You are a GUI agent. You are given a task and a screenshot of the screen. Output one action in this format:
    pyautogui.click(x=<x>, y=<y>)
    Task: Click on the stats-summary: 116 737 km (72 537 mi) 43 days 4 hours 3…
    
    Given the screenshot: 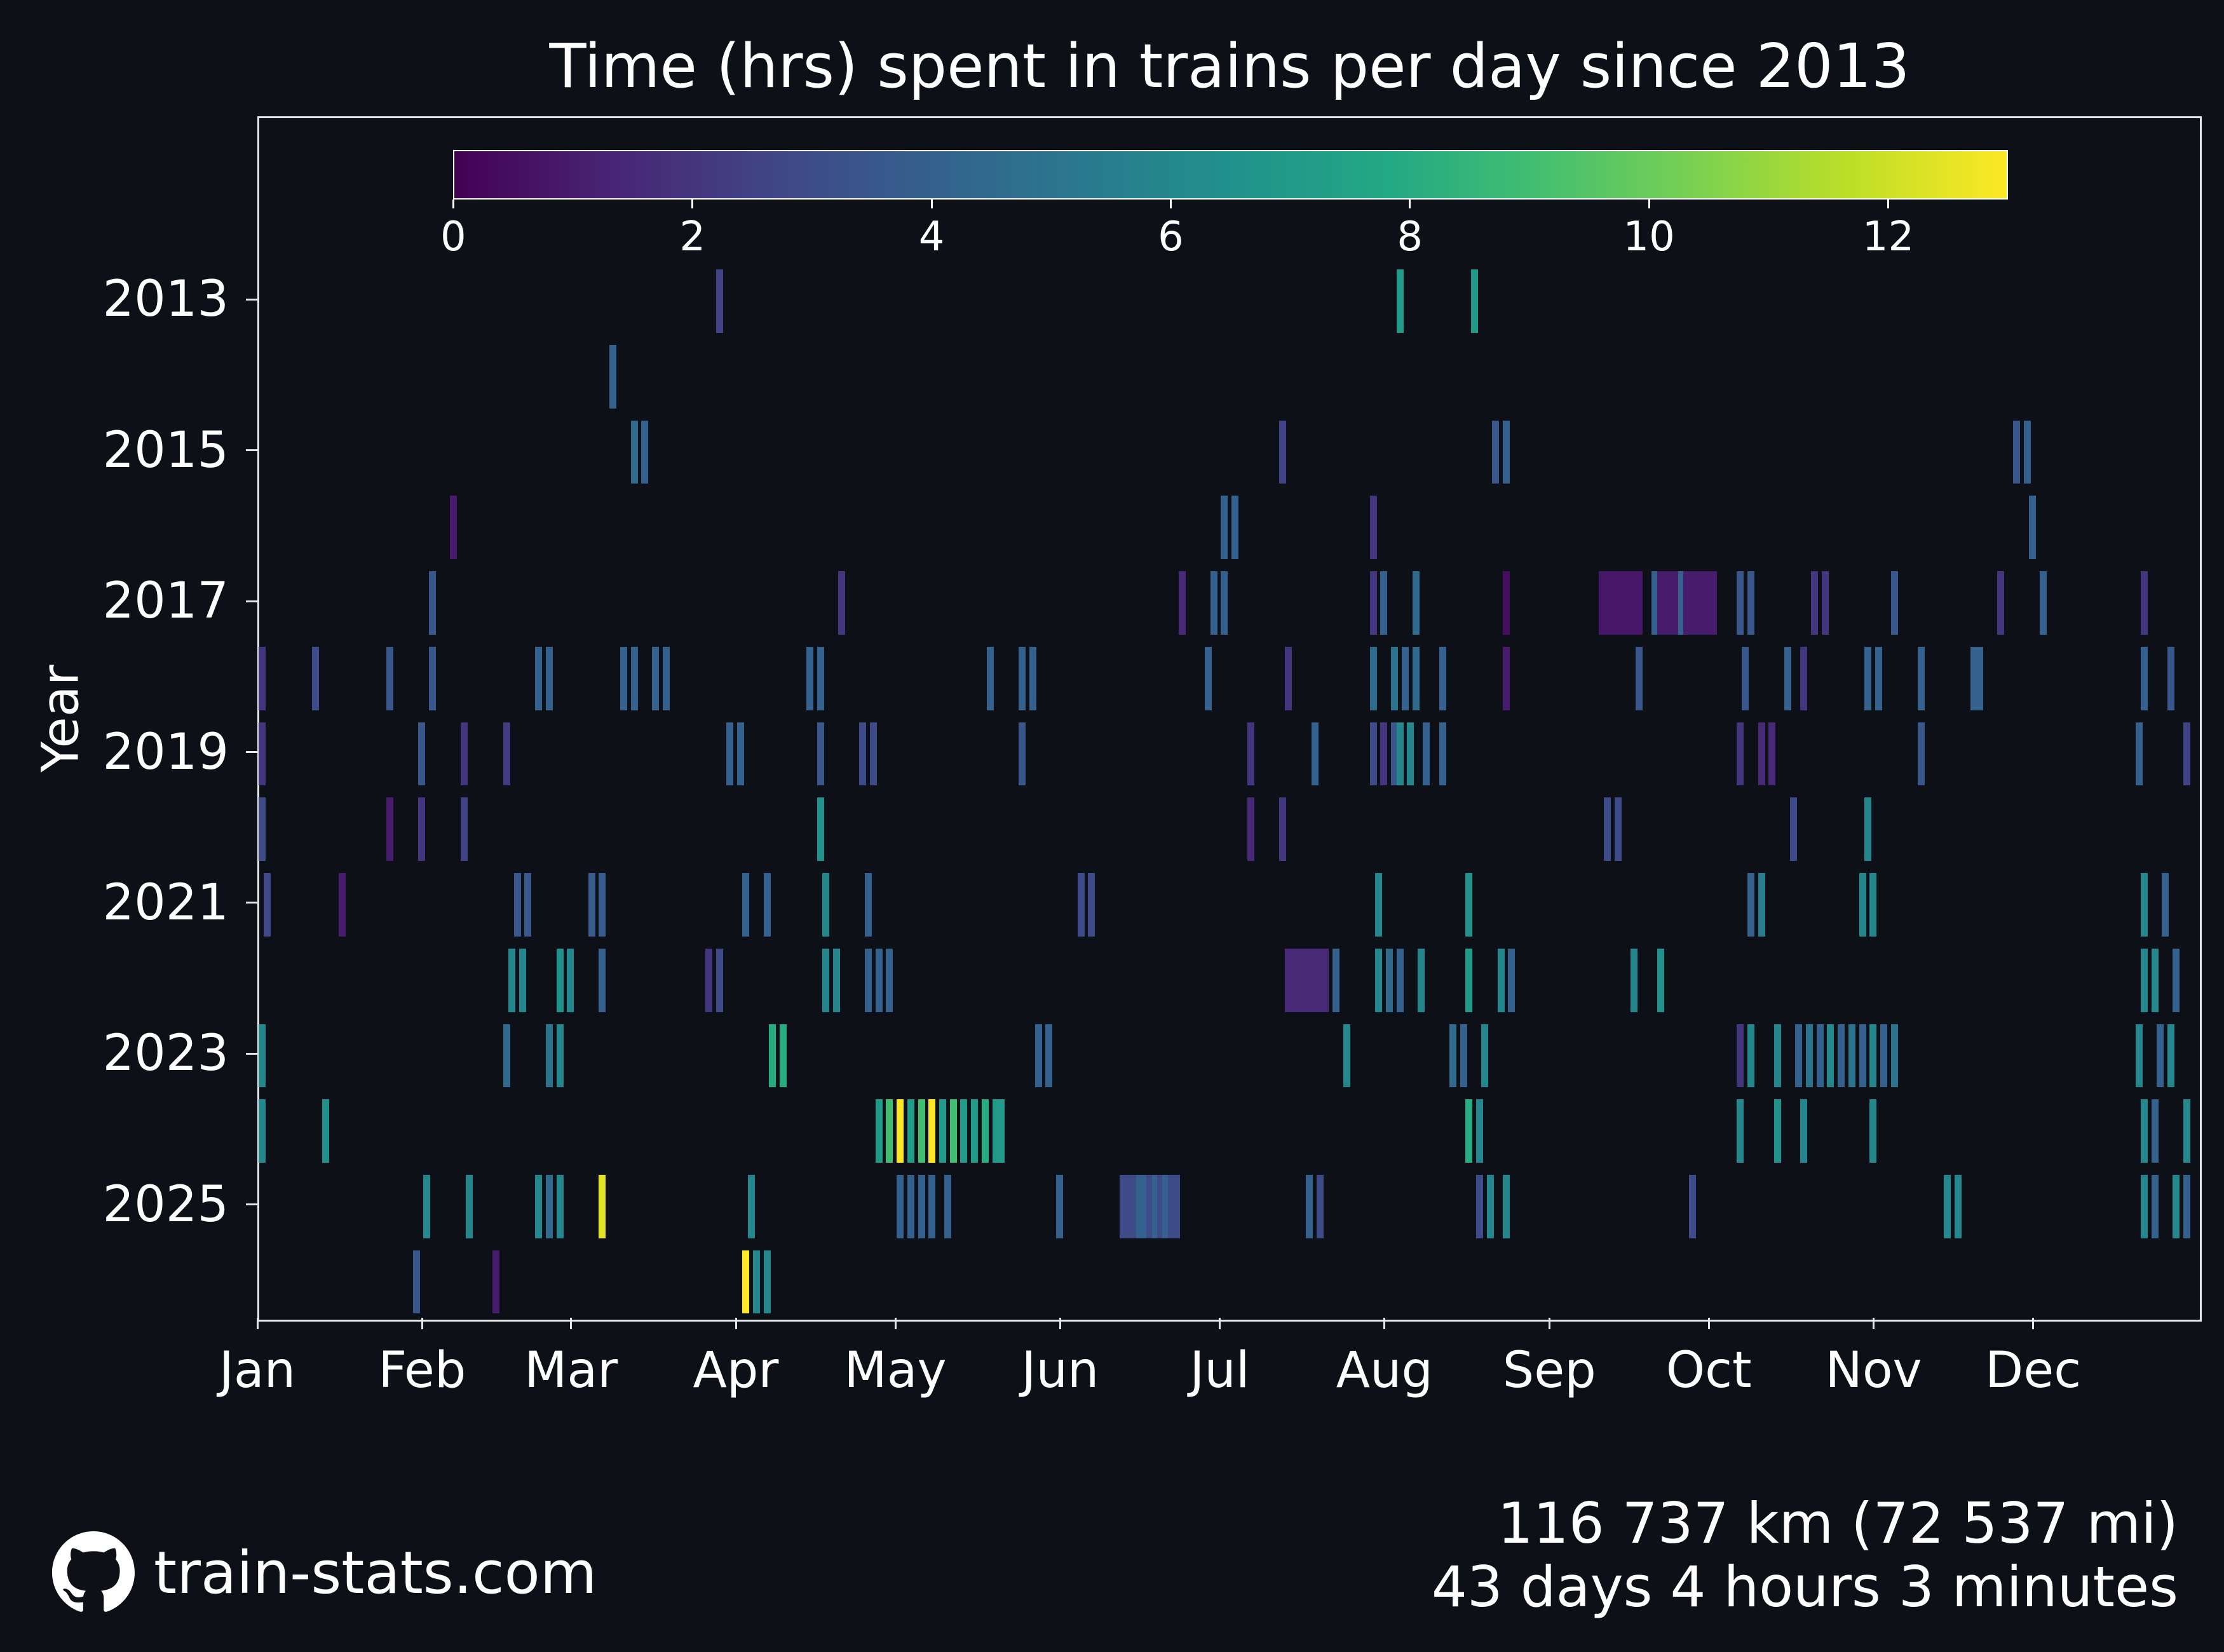 What is the action you would take?
    pyautogui.click(x=1805, y=1555)
    